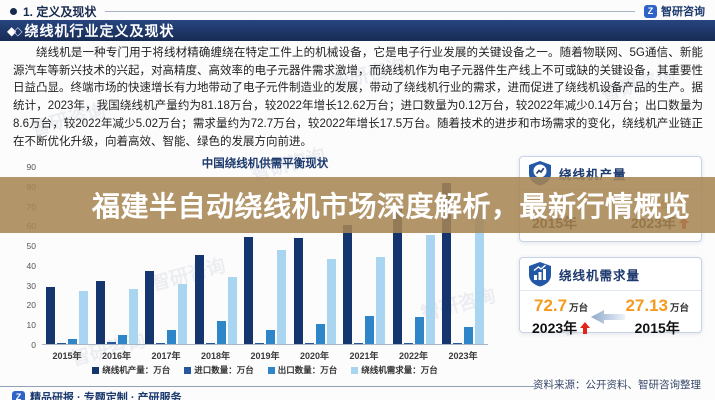 This screenshot has width=715, height=400. What do you see at coordinates (224, 370) in the screenshot?
I see `legend-label: 进口数量：万台` at bounding box center [224, 370].